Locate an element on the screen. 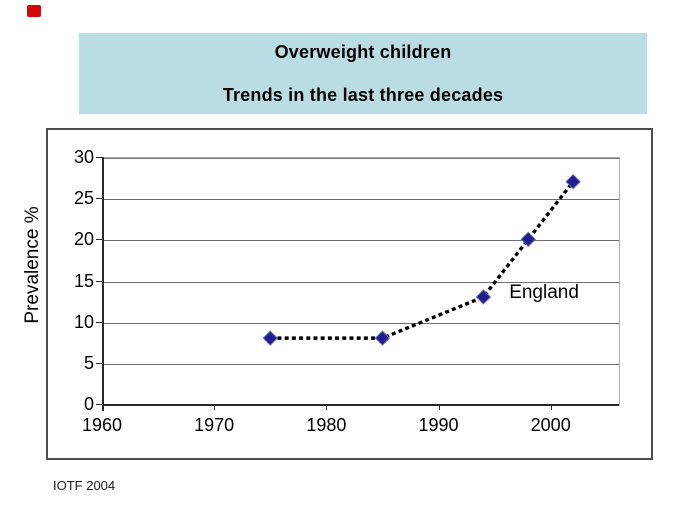 This screenshot has height=525, width=700. x-tick-label: 1980 is located at coordinates (326, 425).